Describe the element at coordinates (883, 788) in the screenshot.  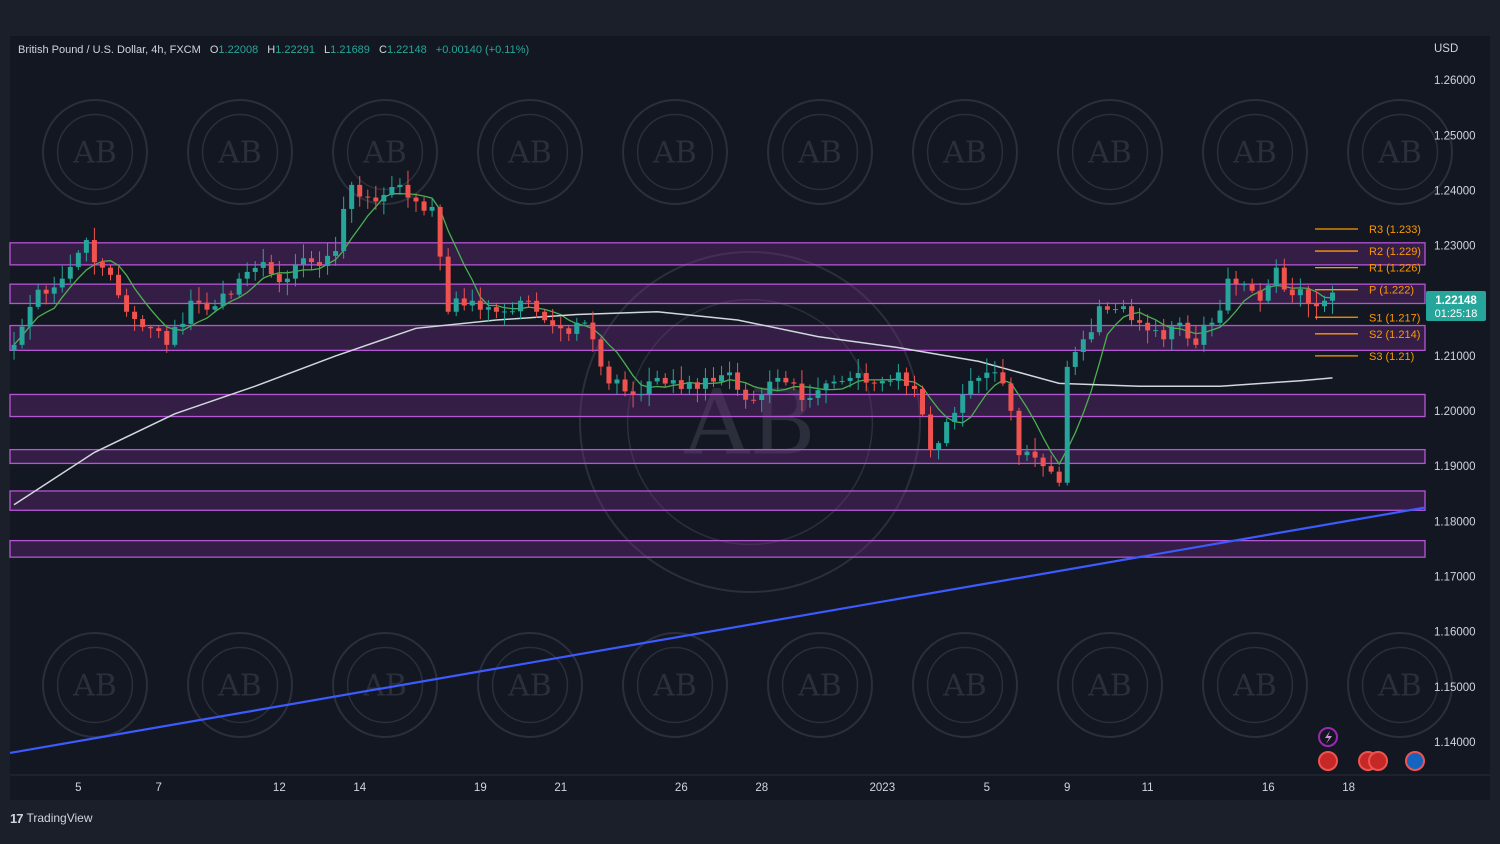
I see `time-tick-label: 2023` at that location.